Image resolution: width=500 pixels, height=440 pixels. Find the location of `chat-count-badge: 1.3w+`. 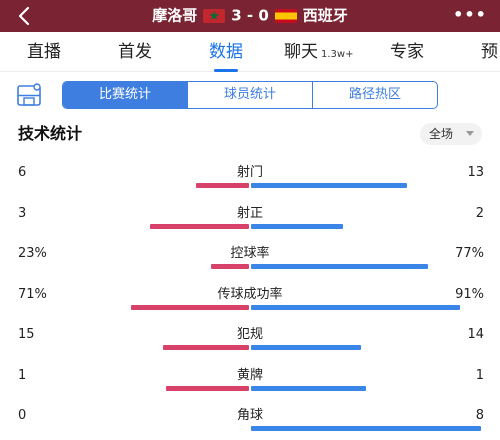

chat-count-badge: 1.3w+ is located at coordinates (337, 54).